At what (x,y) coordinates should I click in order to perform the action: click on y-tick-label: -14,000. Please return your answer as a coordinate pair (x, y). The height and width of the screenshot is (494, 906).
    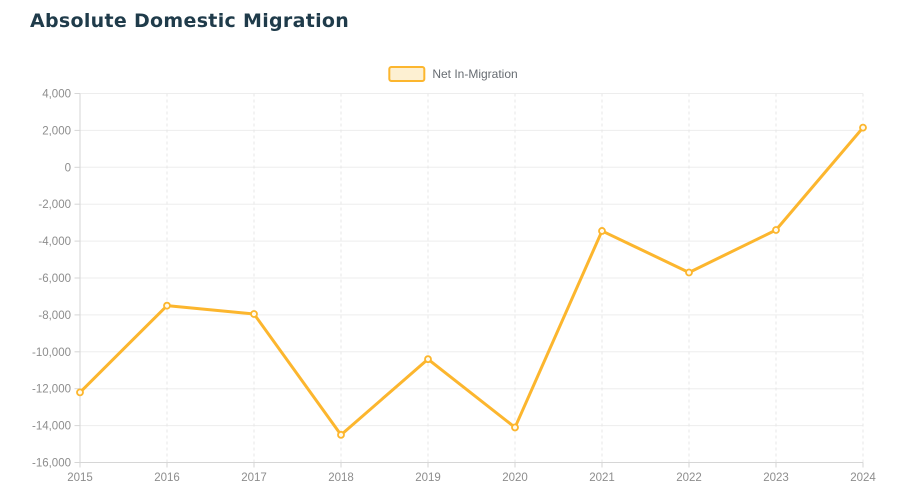
    Looking at the image, I should click on (51, 427).